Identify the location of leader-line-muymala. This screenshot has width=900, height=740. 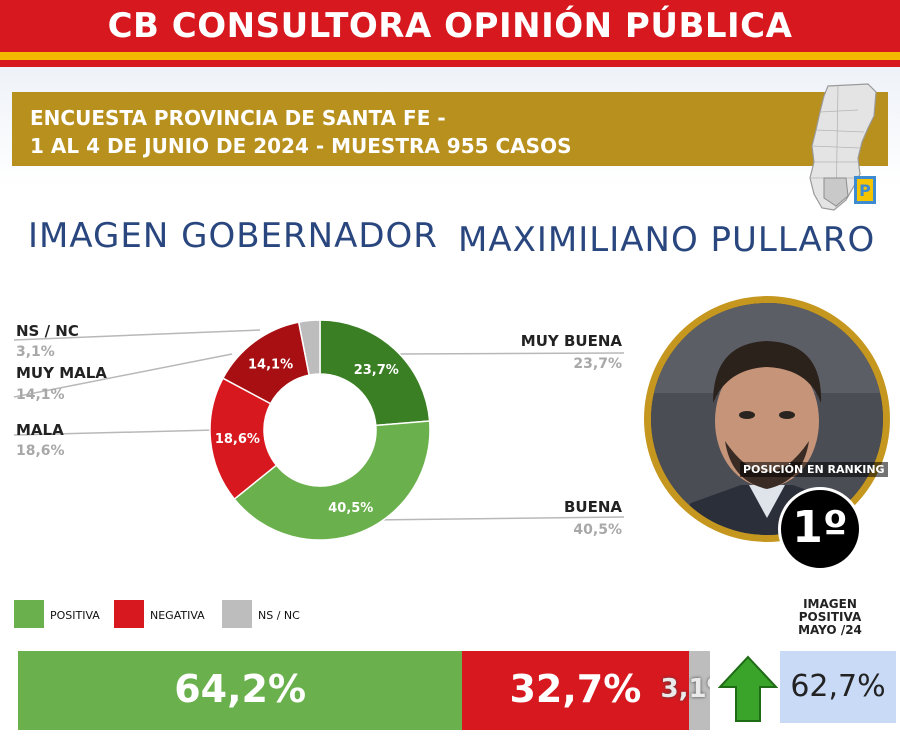
(123, 375).